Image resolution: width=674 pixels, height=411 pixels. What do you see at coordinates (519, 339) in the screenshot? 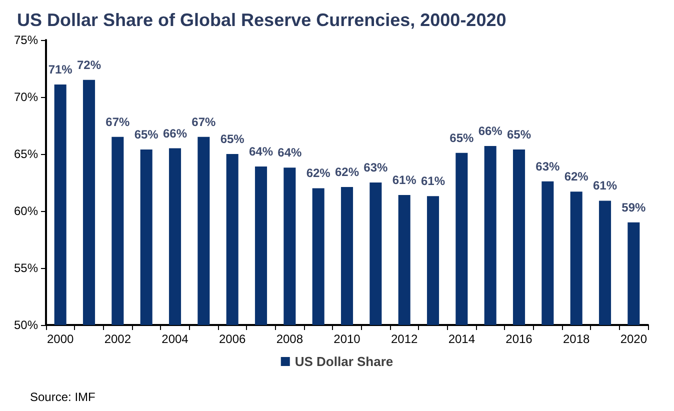
I see `x-tick-label: 2016` at bounding box center [519, 339].